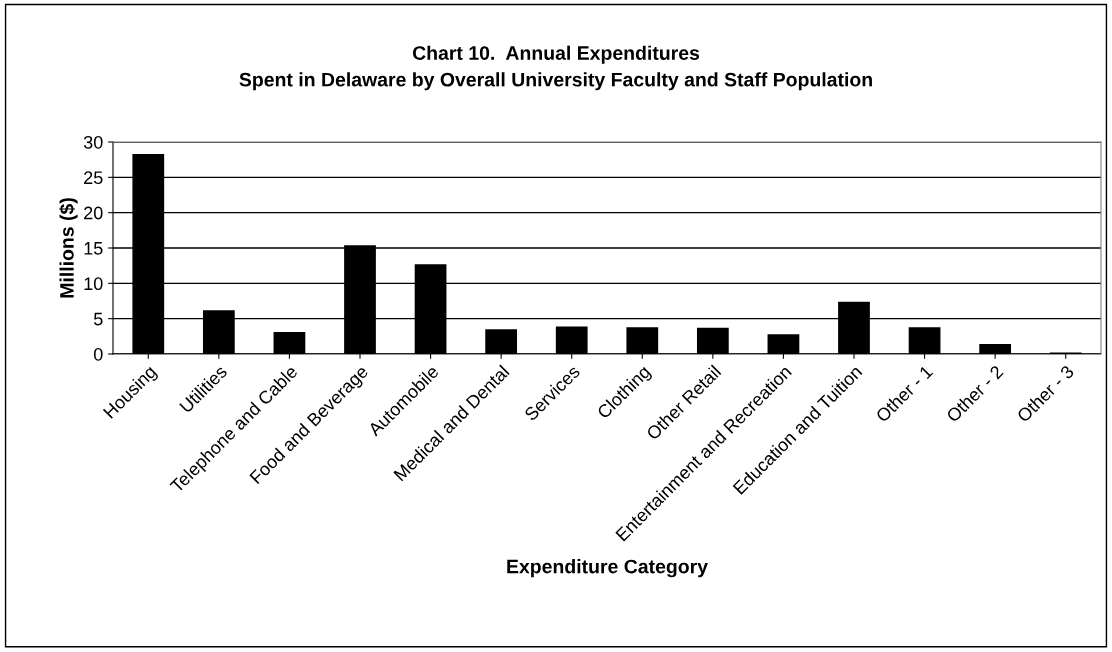  Describe the element at coordinates (68, 248) in the screenshot. I see `y-axis-title: Millions ($)` at that location.